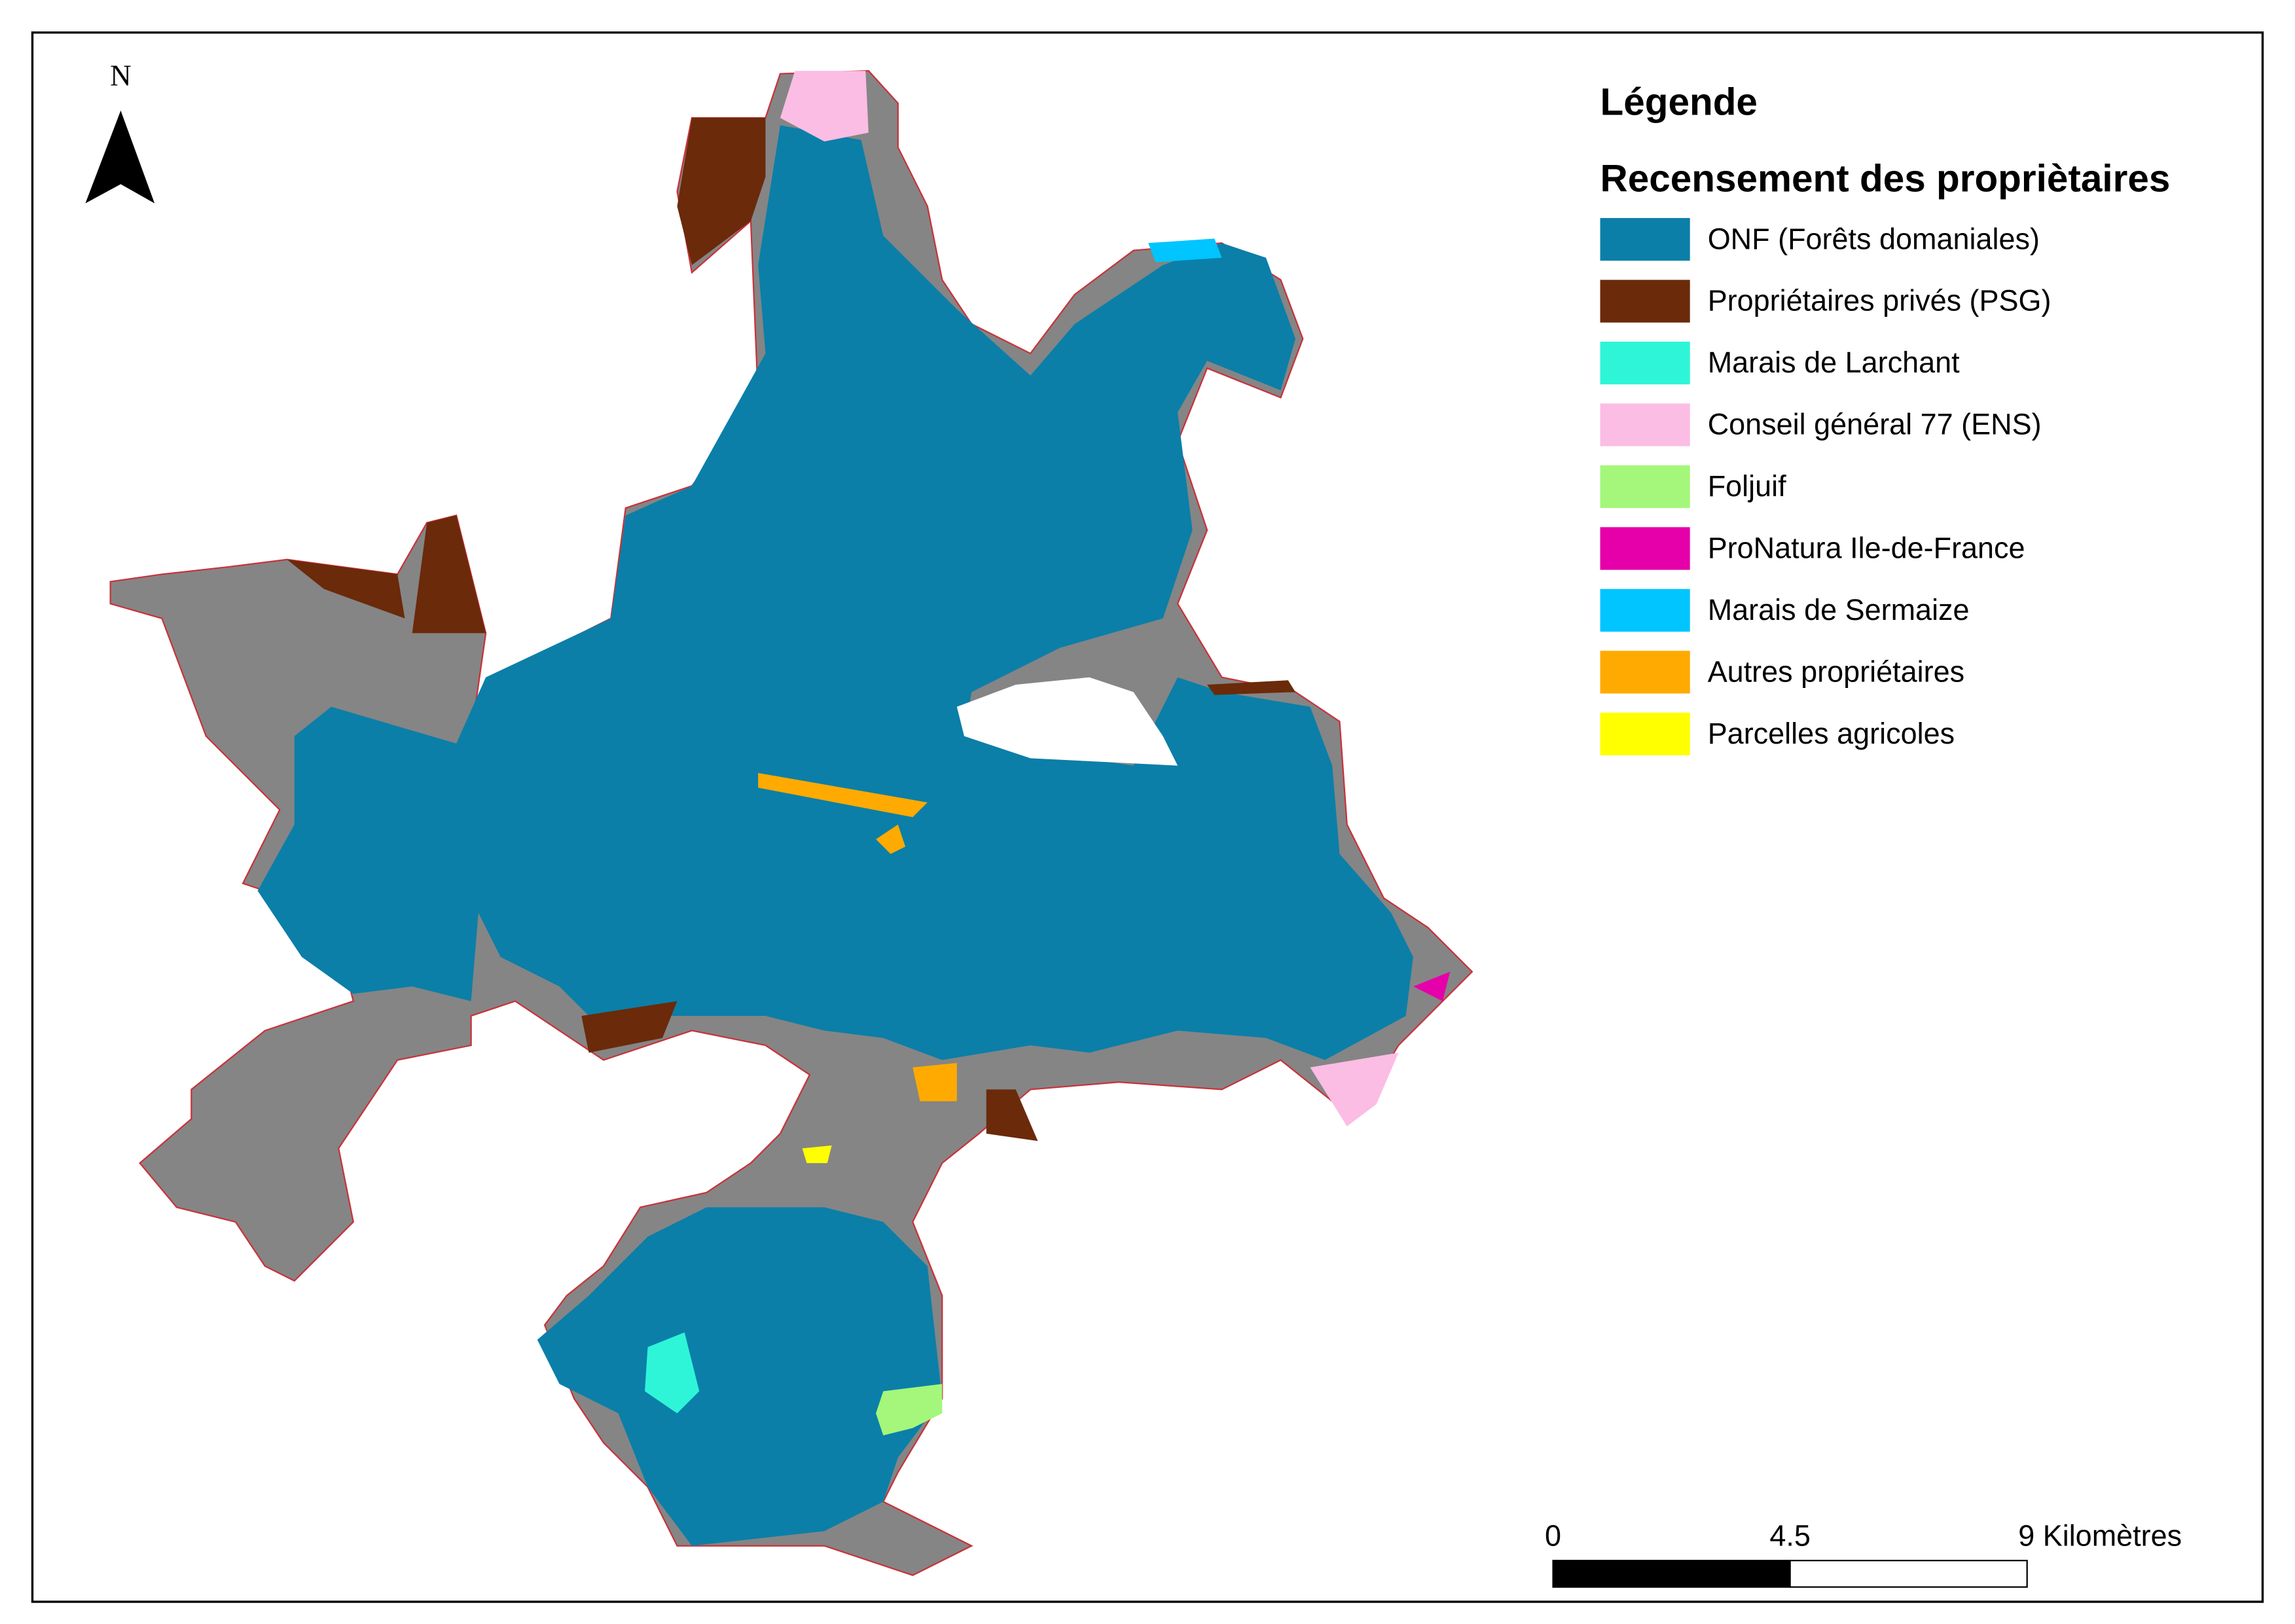 The image size is (2295, 1624). What do you see at coordinates (1679, 102) in the screenshot?
I see `legend-title: Légende` at bounding box center [1679, 102].